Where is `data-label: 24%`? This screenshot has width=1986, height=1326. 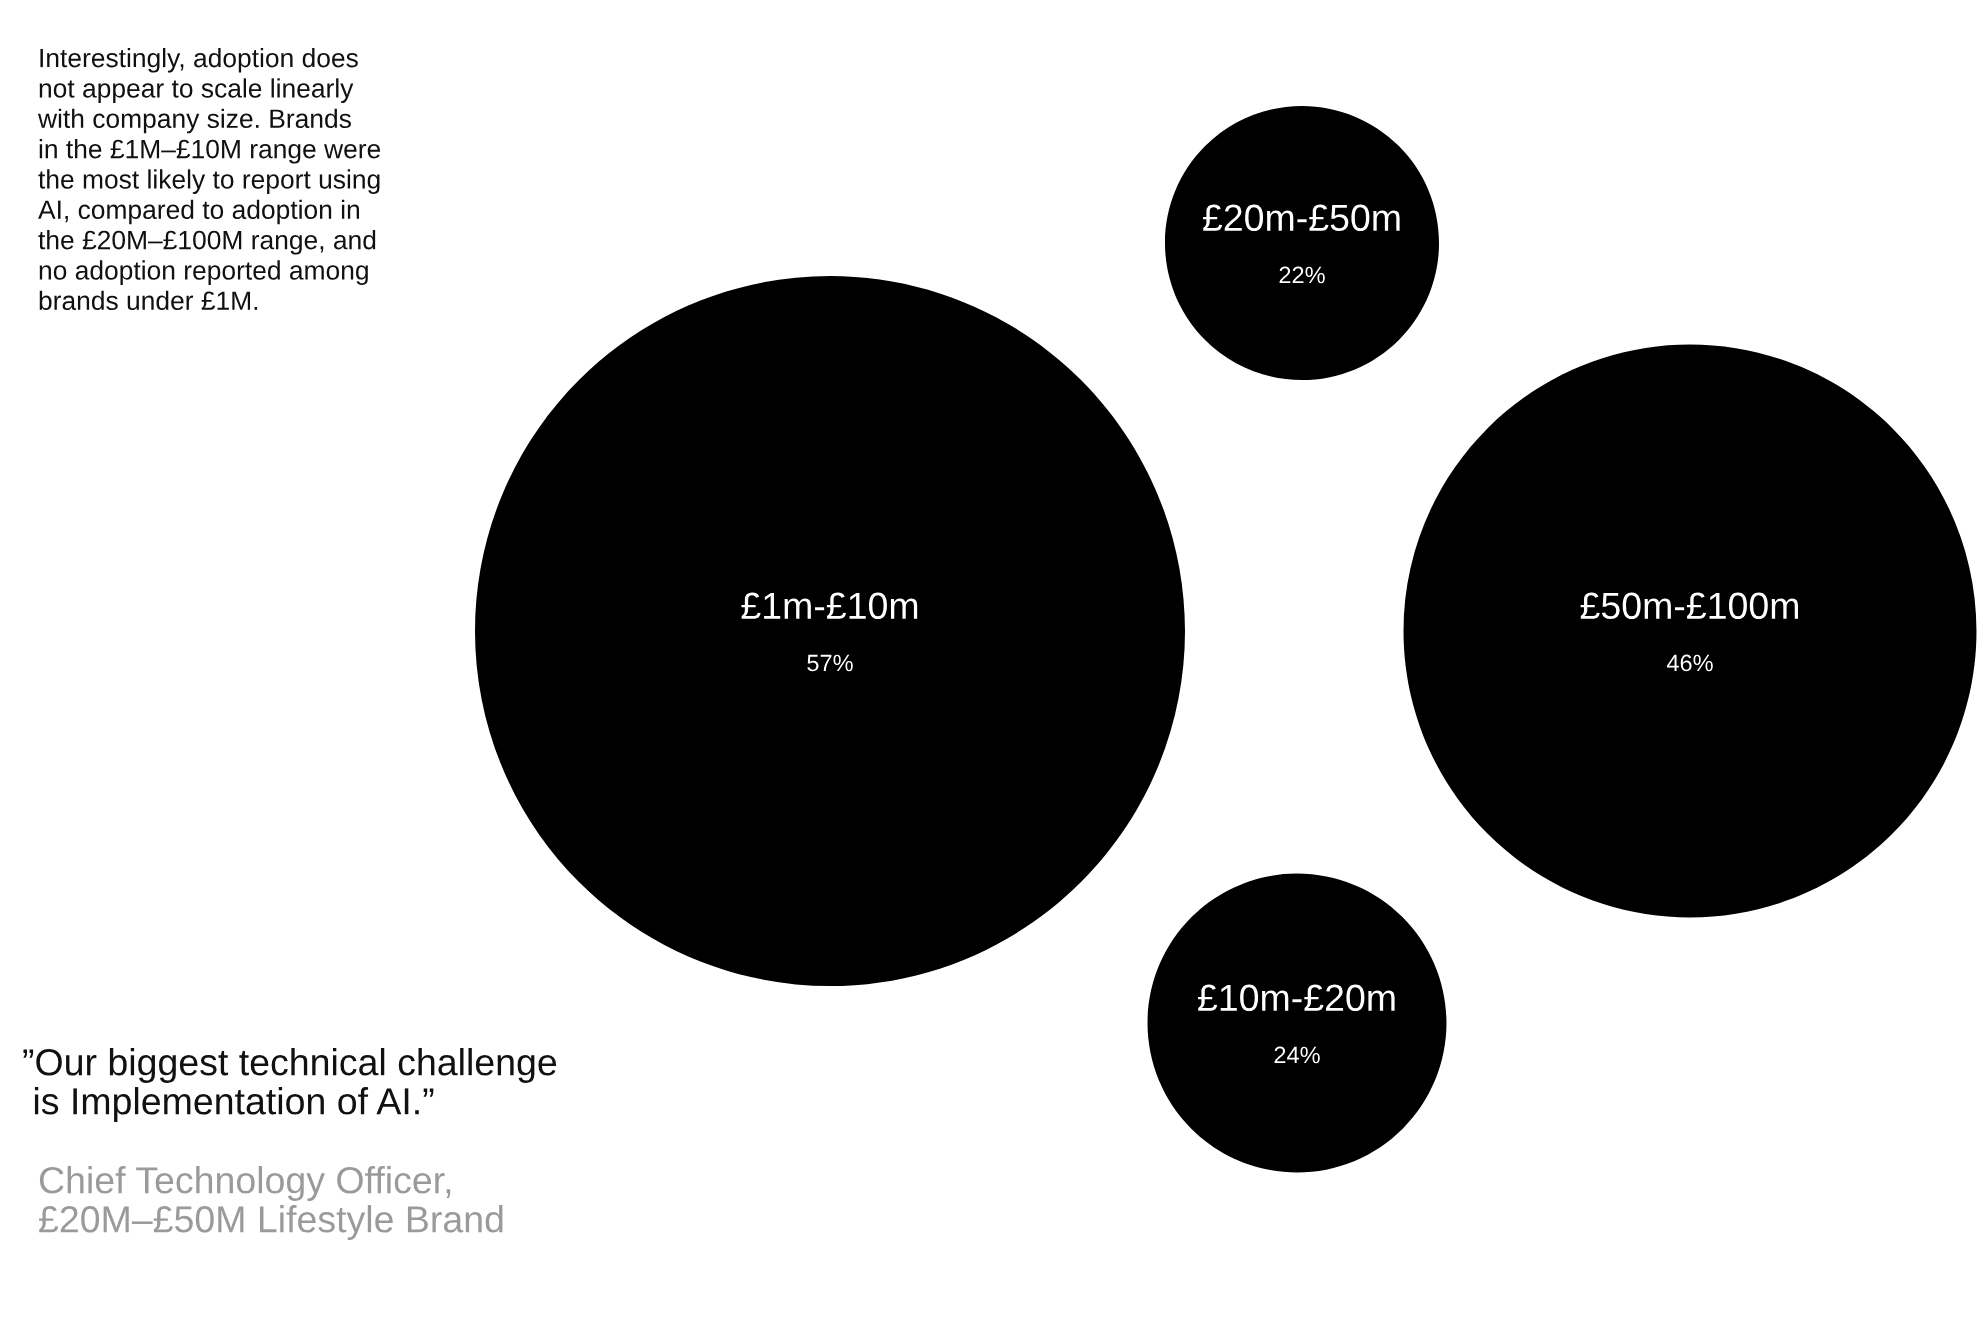 data-label: 24% is located at coordinates (1297, 1055).